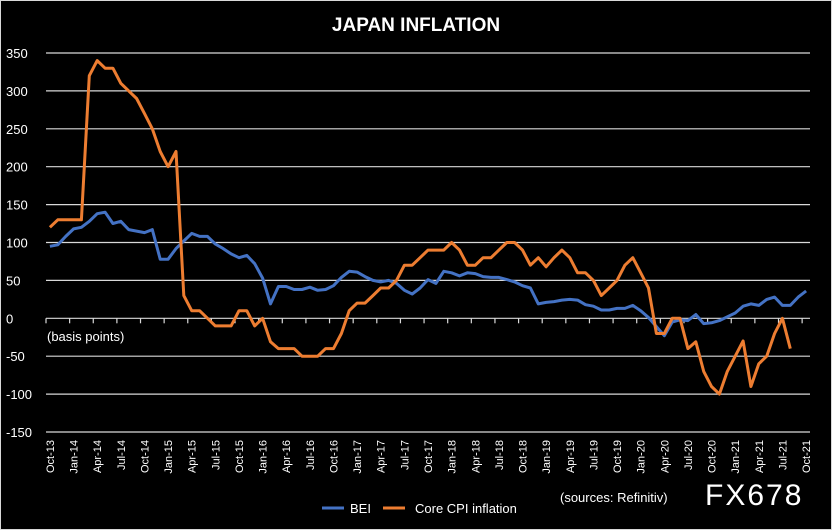  Describe the element at coordinates (382, 456) in the screenshot. I see `x-tick-label: Apr-17` at that location.